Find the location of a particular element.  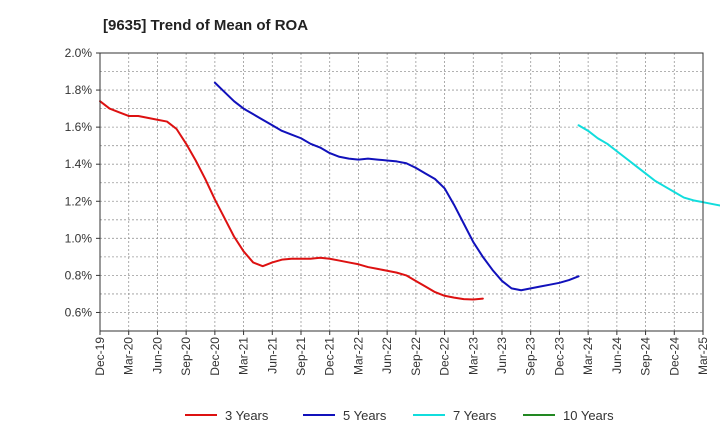

x-tick-label: Sep-23 is located at coordinates (531, 356).